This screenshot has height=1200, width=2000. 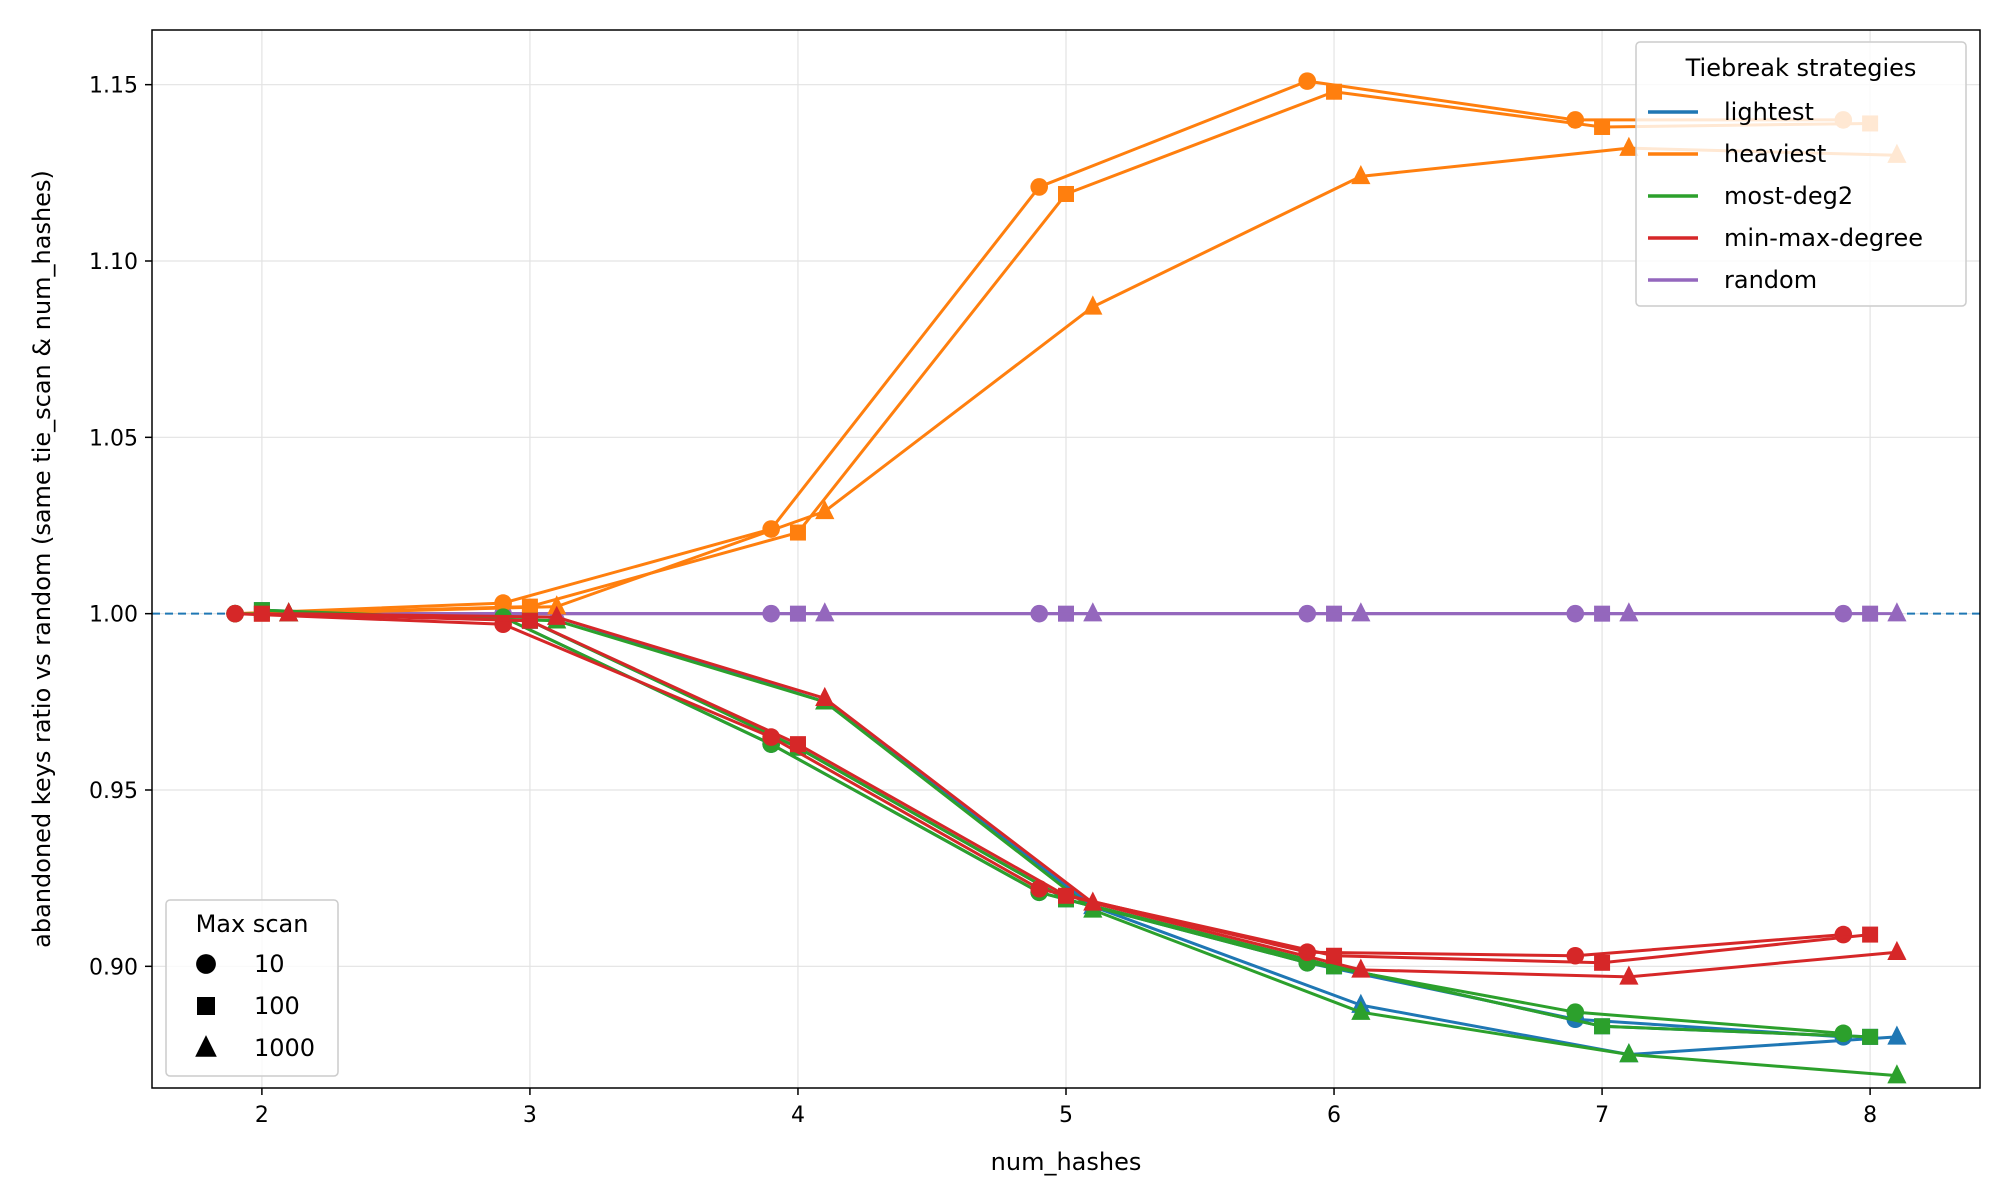 I want to click on legend-label-min-max-degree: min-max-degree, so click(x=1823, y=238).